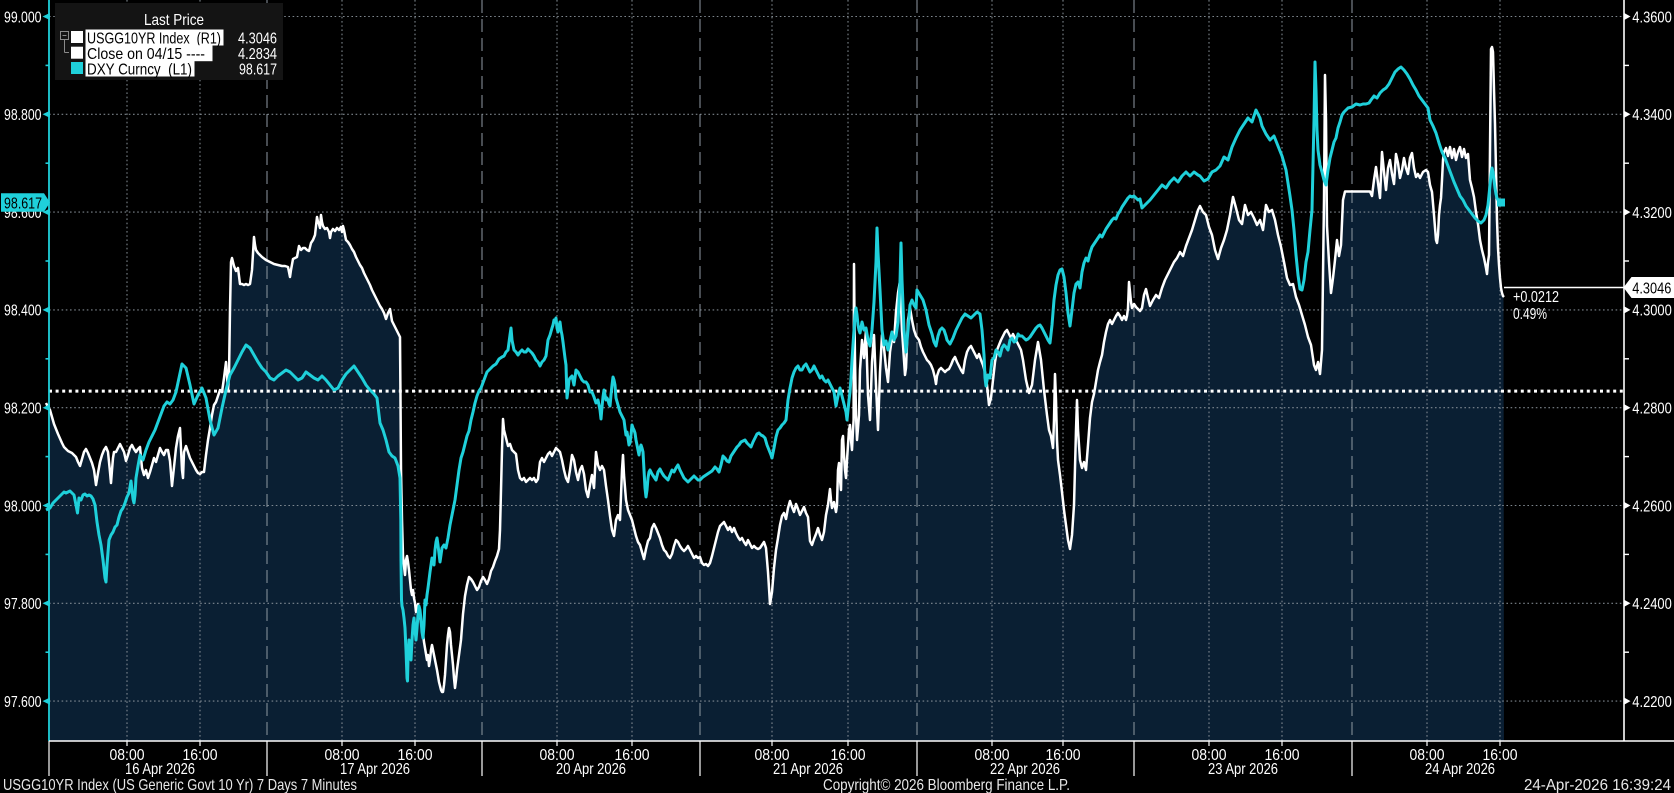 The image size is (1674, 793). Describe the element at coordinates (1652, 17) in the screenshot. I see `svg-text: 4.3600` at that location.